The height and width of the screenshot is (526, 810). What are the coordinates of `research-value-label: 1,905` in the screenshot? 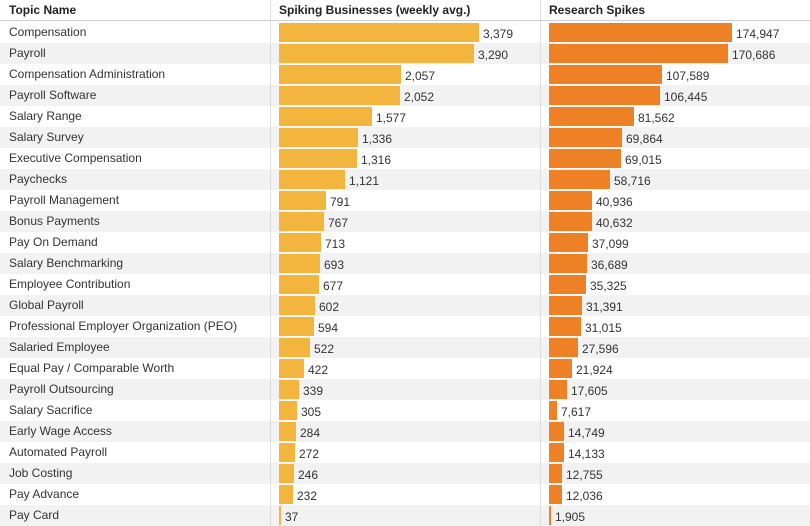 It's located at (570, 517).